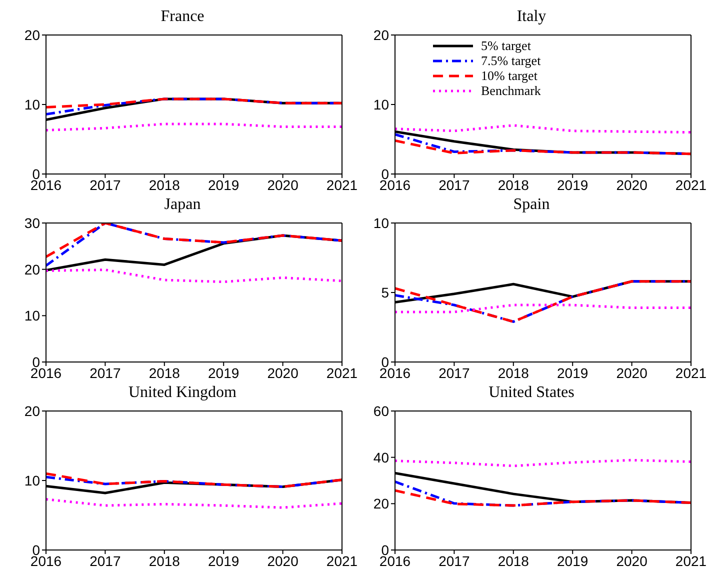  Describe the element at coordinates (511, 90) in the screenshot. I see `legend-label: Benchmark` at that location.